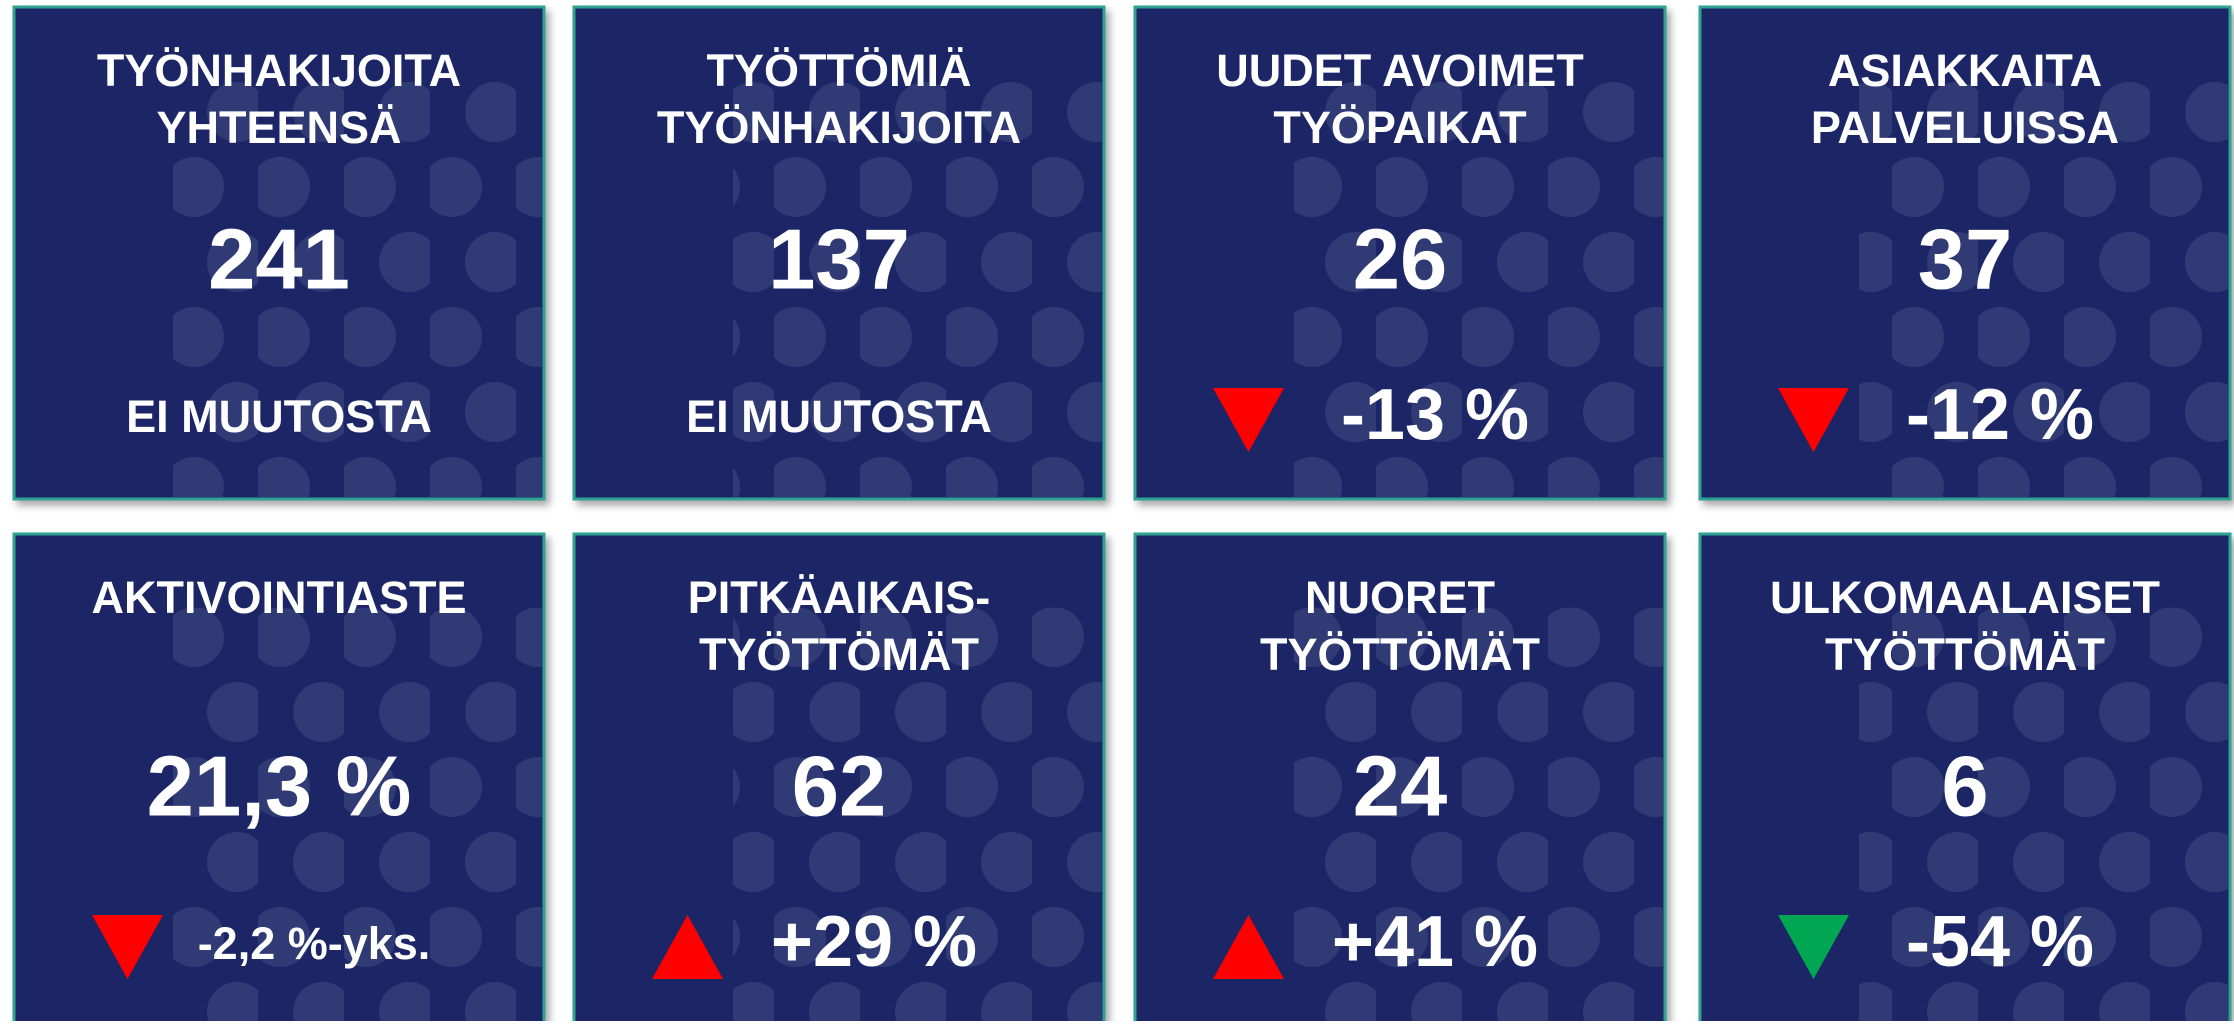 This screenshot has width=2234, height=1026. I want to click on card-change: -13 %, so click(1435, 415).